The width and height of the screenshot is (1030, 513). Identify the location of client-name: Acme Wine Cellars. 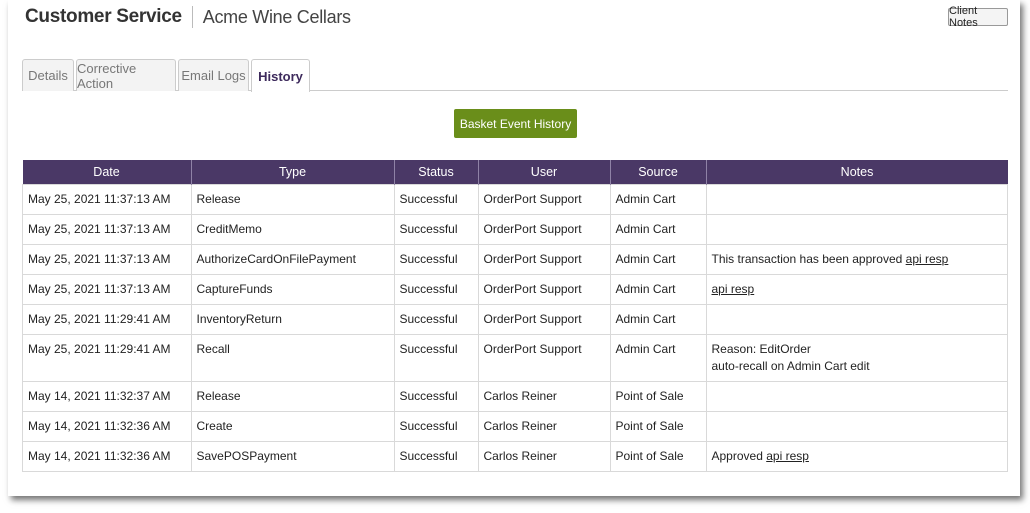
(276, 16).